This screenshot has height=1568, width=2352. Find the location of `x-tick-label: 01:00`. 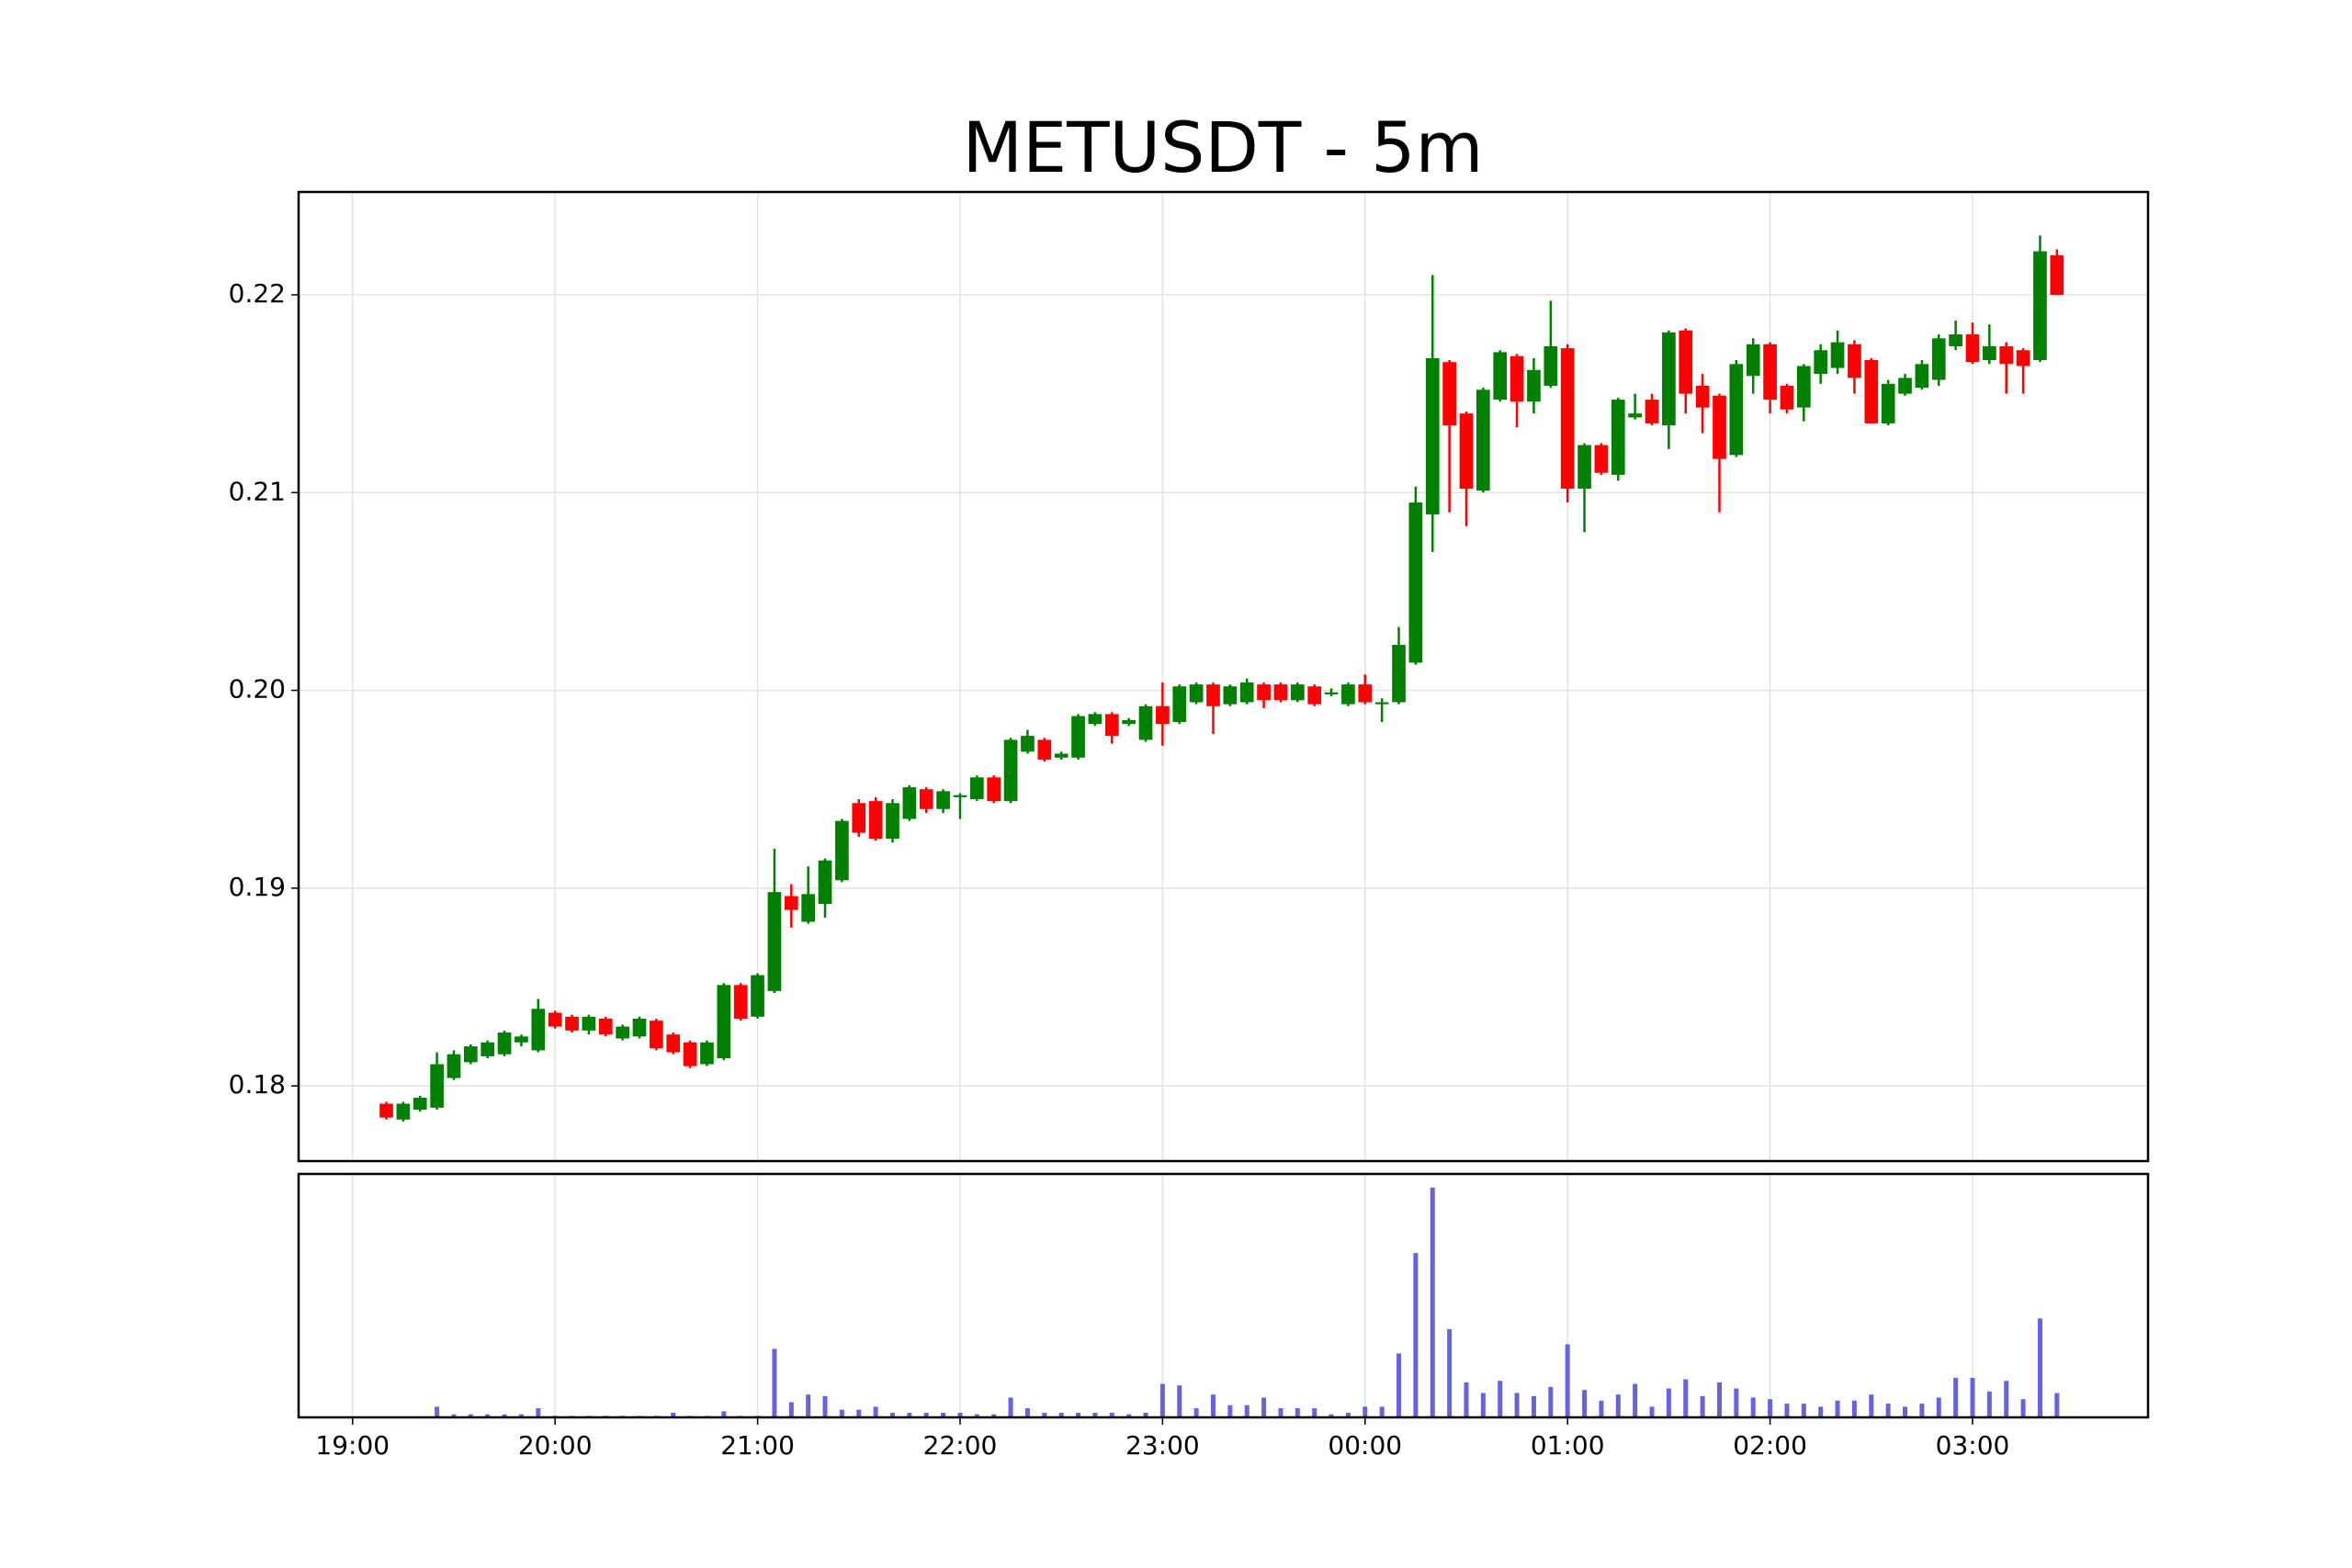

x-tick-label: 01:00 is located at coordinates (1568, 1445).